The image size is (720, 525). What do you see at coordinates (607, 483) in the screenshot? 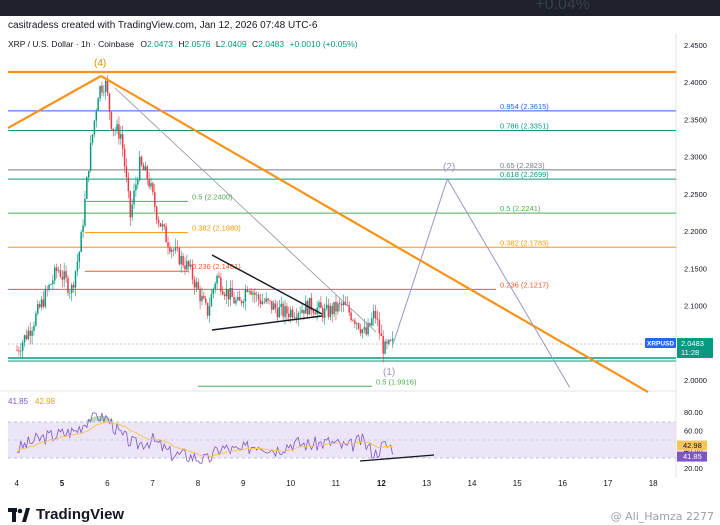
I see `time-tick-13: 17` at bounding box center [607, 483].